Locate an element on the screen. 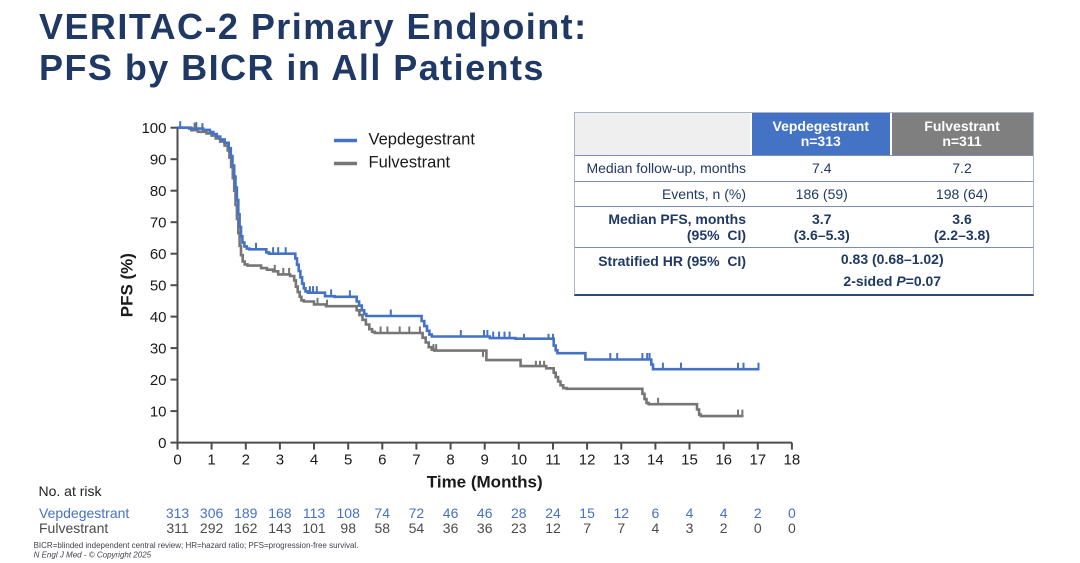 This screenshot has width=1080, height=563. svg-text: 311 is located at coordinates (177, 528).